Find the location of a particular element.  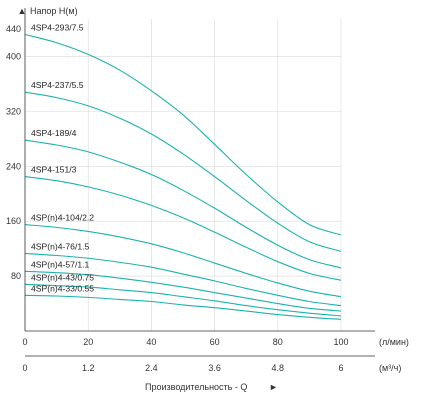

y-tick-label: 440 is located at coordinates (13, 29).